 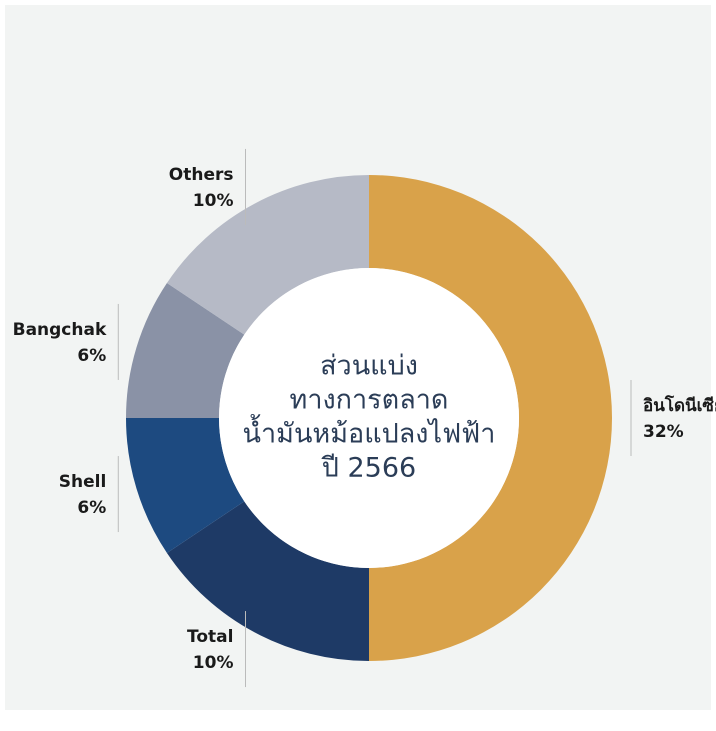 I want to click on center-title: ทางการตลาด, so click(x=369, y=400).